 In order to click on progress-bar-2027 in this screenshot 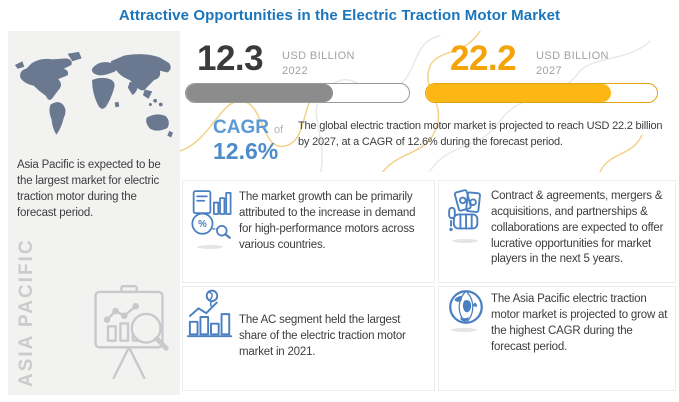, I will do `click(541, 93)`.